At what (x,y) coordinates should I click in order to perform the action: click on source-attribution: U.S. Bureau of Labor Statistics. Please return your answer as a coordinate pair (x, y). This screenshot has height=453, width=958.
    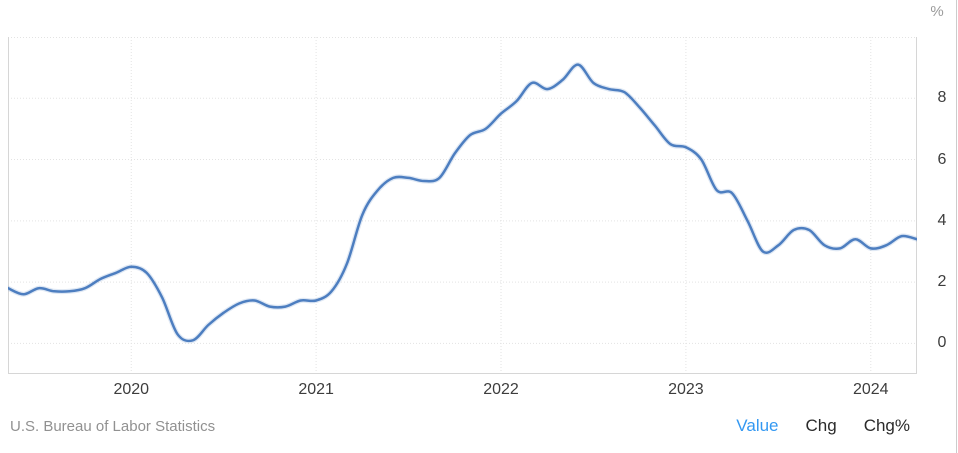
    Looking at the image, I should click on (113, 426).